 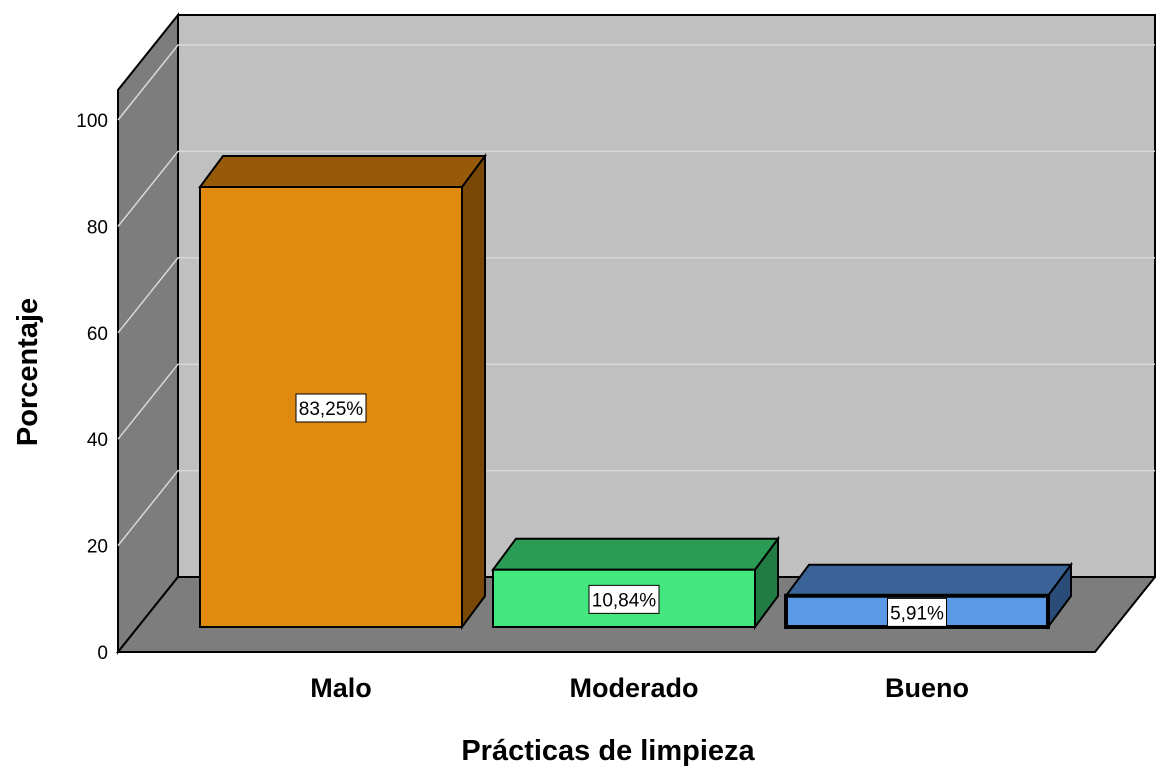 I want to click on data-label: 83,25%, so click(x=331, y=408).